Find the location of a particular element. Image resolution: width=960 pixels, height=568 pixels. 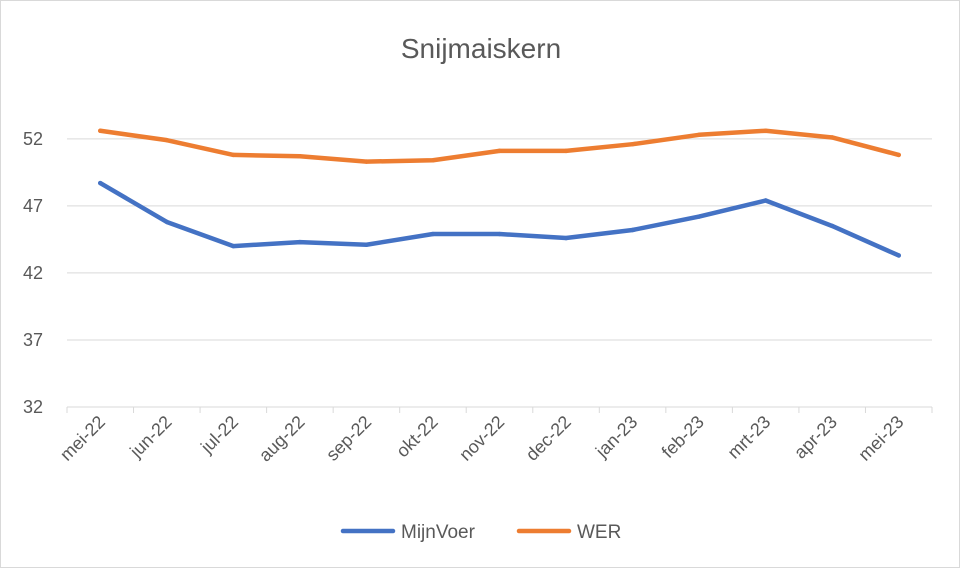

x-tick-label: mei-23 is located at coordinates (881, 438).